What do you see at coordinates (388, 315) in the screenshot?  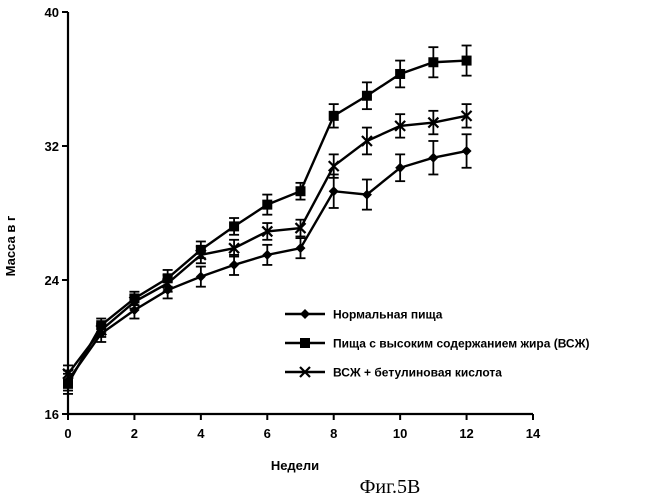 I see `legend-label: Нормальная пища` at bounding box center [388, 315].